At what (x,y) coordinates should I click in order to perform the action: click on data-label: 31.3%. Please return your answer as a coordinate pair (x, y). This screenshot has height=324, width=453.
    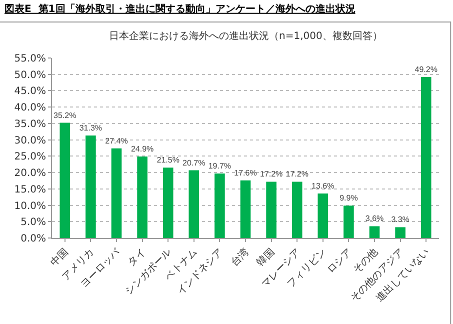
    Looking at the image, I should click on (90, 128).